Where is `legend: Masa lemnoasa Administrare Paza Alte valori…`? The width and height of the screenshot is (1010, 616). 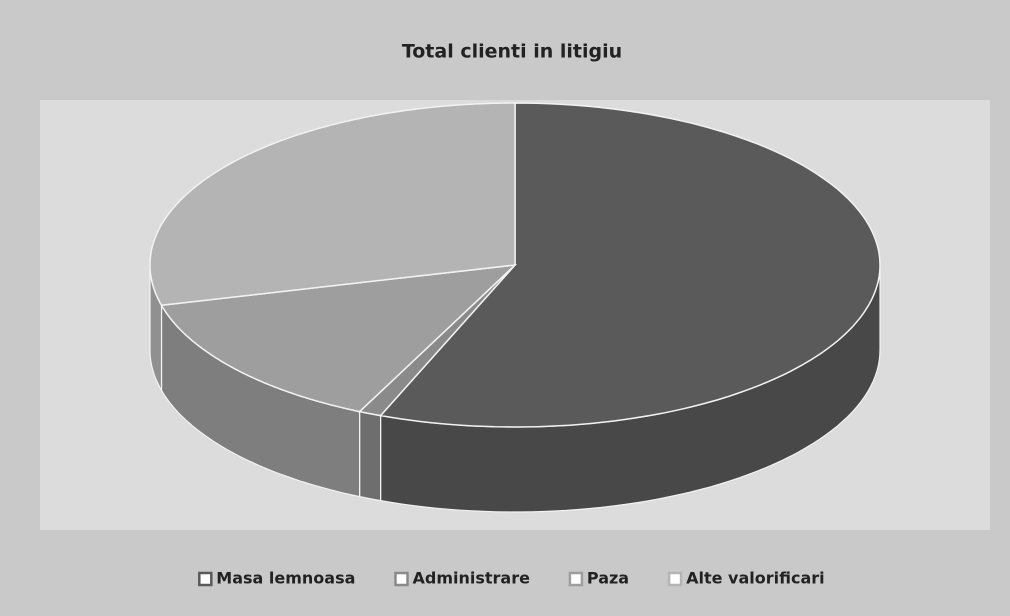
legend: Masa lemnoasa Administrare Paza Alte valori… is located at coordinates (511, 578).